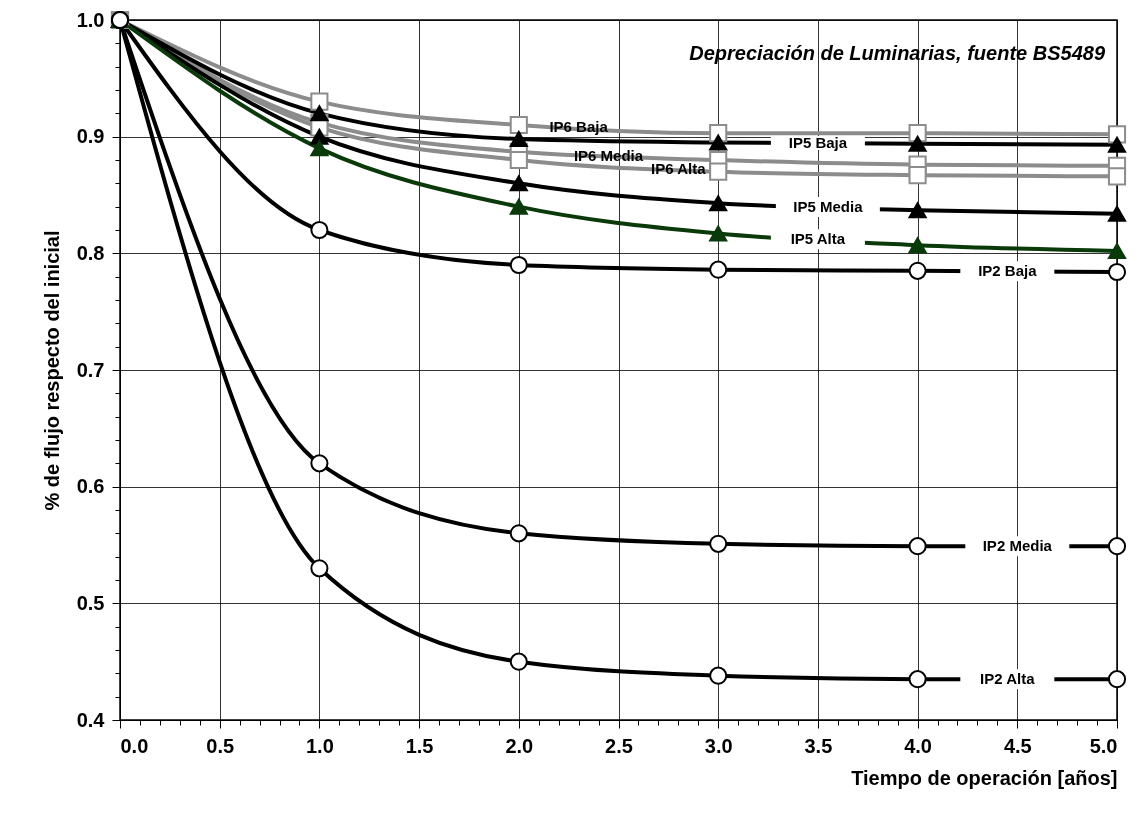  I want to click on y-tick-label: 0.6, so click(90, 486).